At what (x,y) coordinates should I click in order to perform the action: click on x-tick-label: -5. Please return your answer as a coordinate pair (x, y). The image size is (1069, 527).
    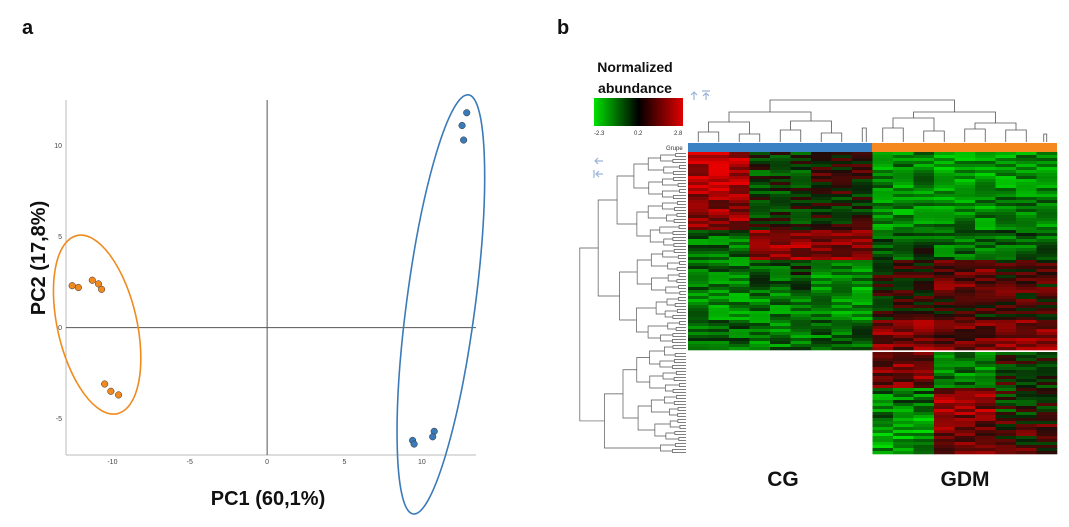
    Looking at the image, I should click on (190, 462).